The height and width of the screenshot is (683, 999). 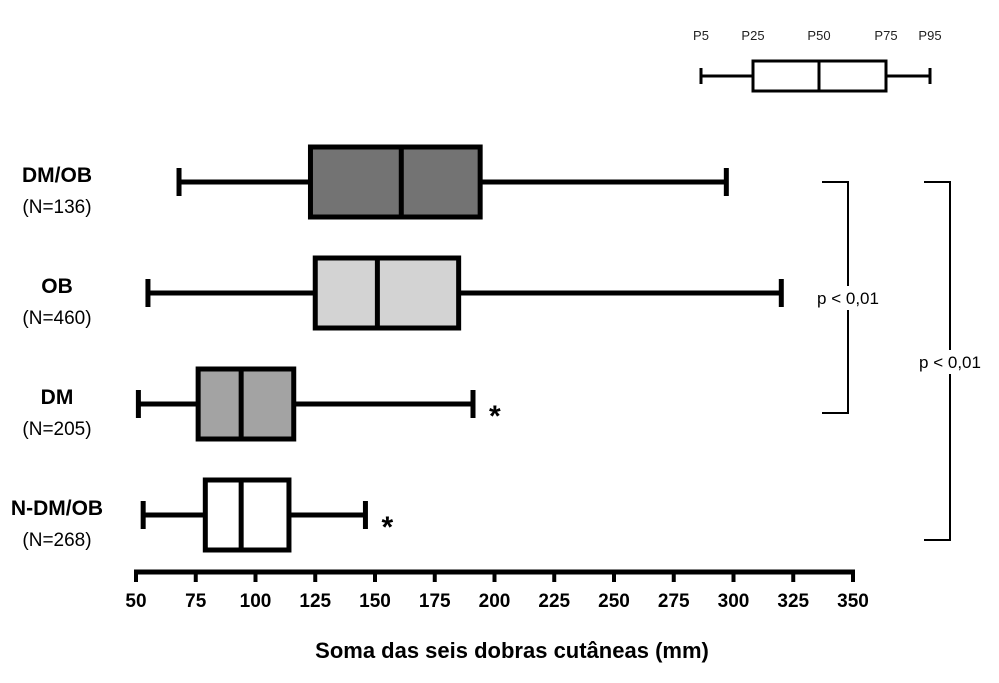 What do you see at coordinates (885, 35) in the screenshot?
I see `legend-label-p75: P75` at bounding box center [885, 35].